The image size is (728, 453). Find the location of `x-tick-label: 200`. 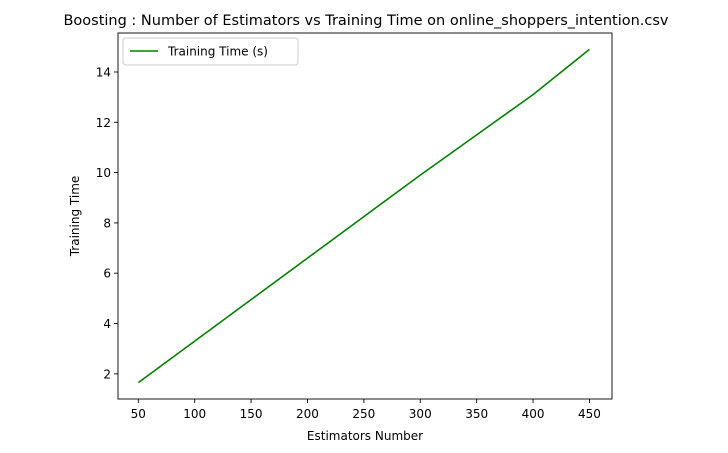

x-tick-label: 200 is located at coordinates (307, 414).